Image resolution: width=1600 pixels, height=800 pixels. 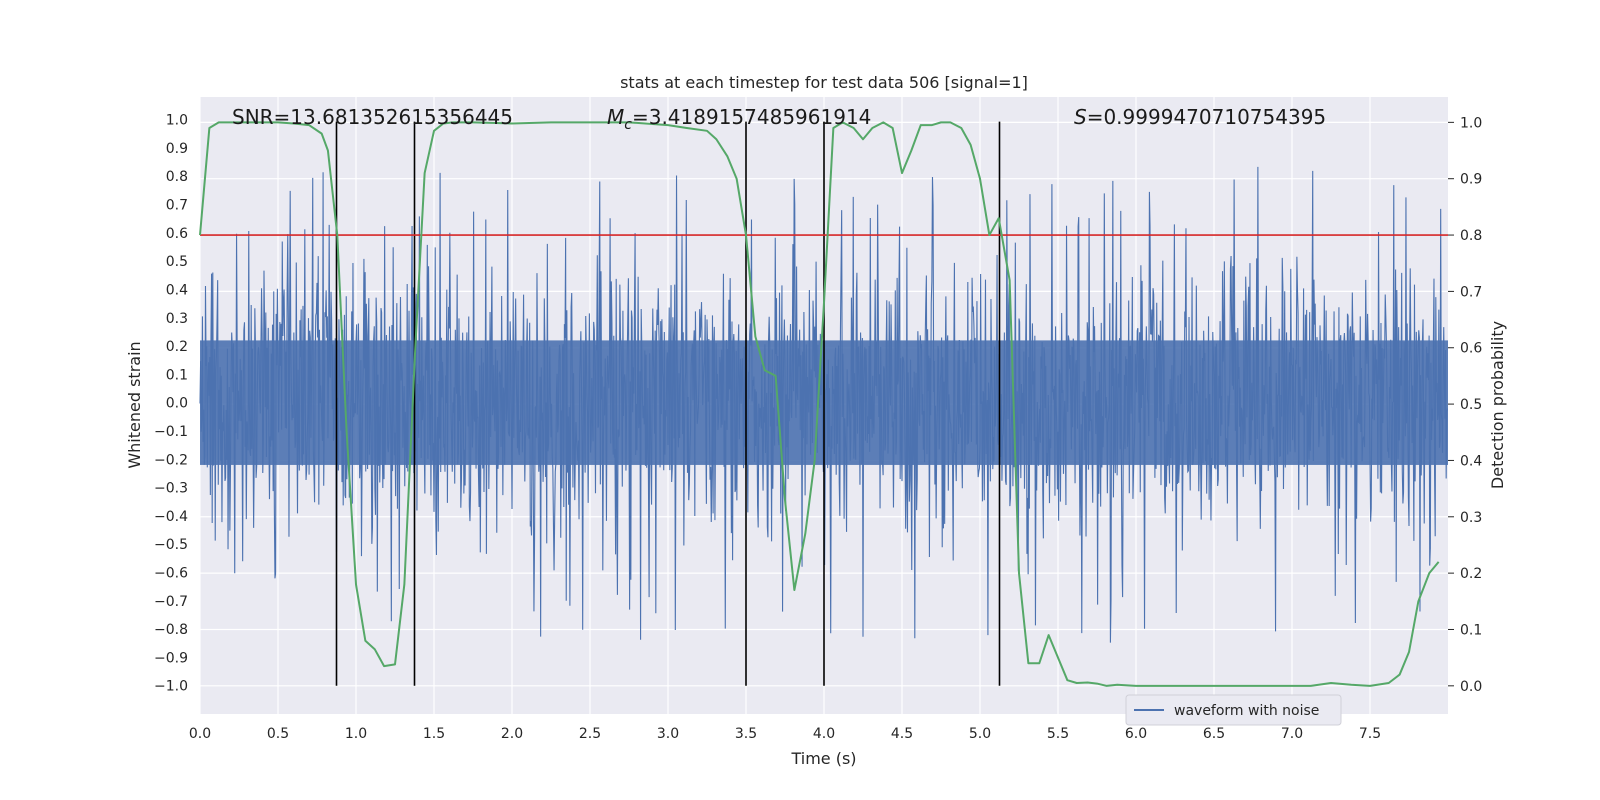 What do you see at coordinates (177, 319) in the screenshot?
I see `y-left-tick-label: 0.3` at bounding box center [177, 319].